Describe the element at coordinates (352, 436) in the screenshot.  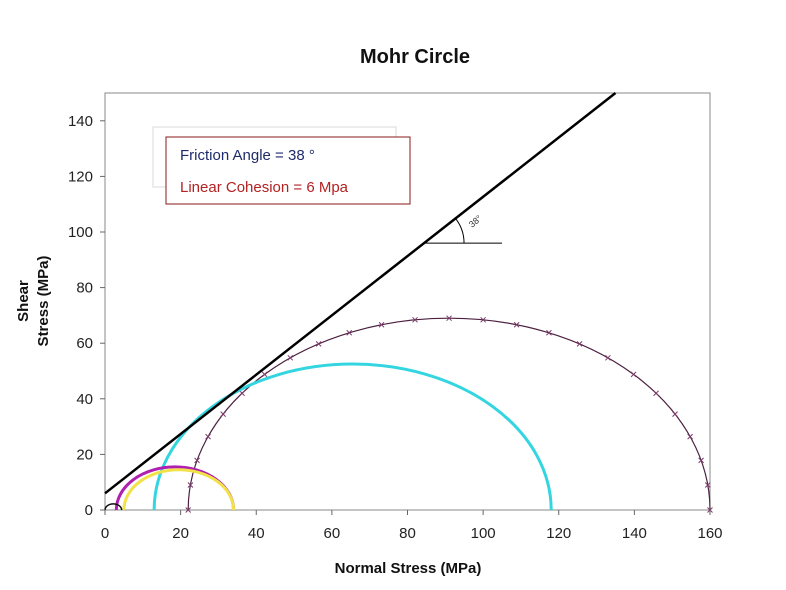
I see `mohr-circle-cyan` at that location.